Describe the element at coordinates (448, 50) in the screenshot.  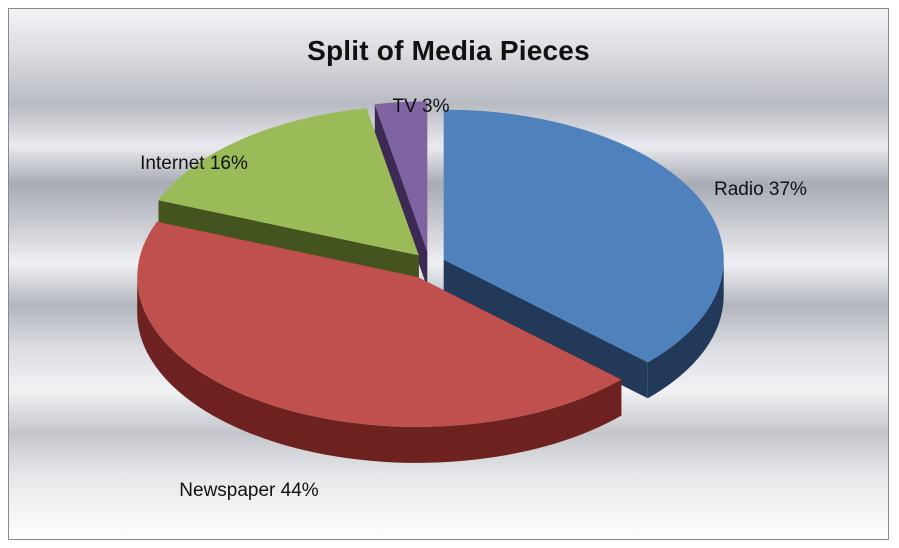
I see `chart-title: Split of Media Pieces` at that location.